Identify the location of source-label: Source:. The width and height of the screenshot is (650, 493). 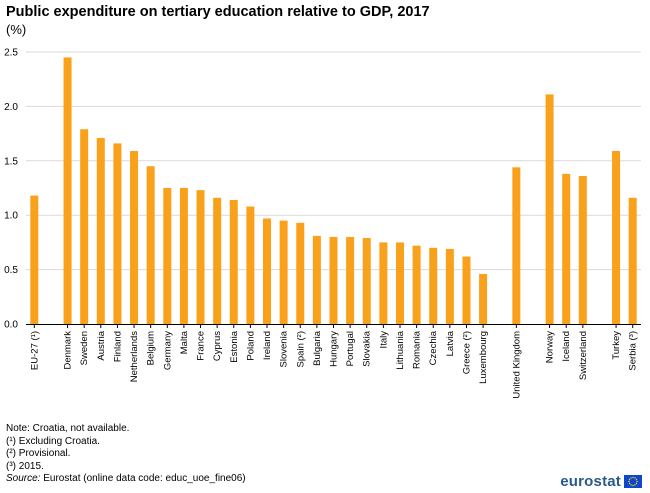
(23, 479).